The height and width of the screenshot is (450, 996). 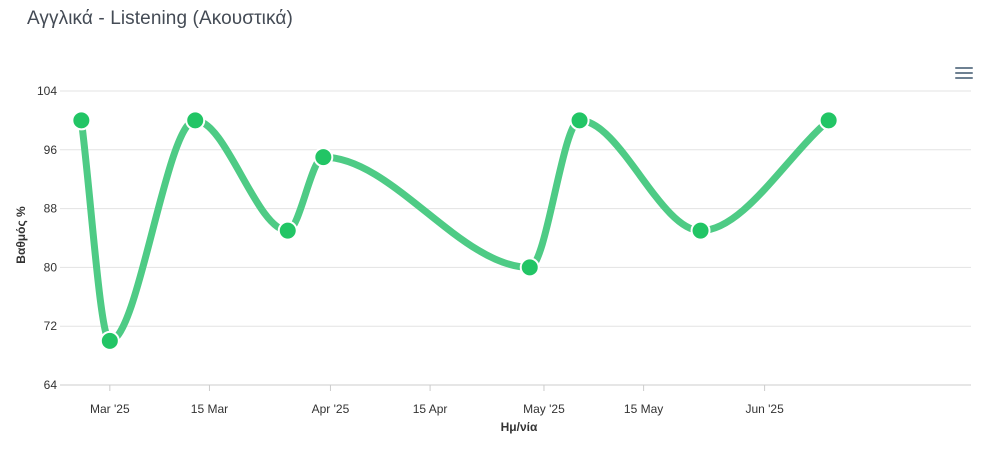 What do you see at coordinates (643, 409) in the screenshot?
I see `x-tick-label: 15 May` at bounding box center [643, 409].